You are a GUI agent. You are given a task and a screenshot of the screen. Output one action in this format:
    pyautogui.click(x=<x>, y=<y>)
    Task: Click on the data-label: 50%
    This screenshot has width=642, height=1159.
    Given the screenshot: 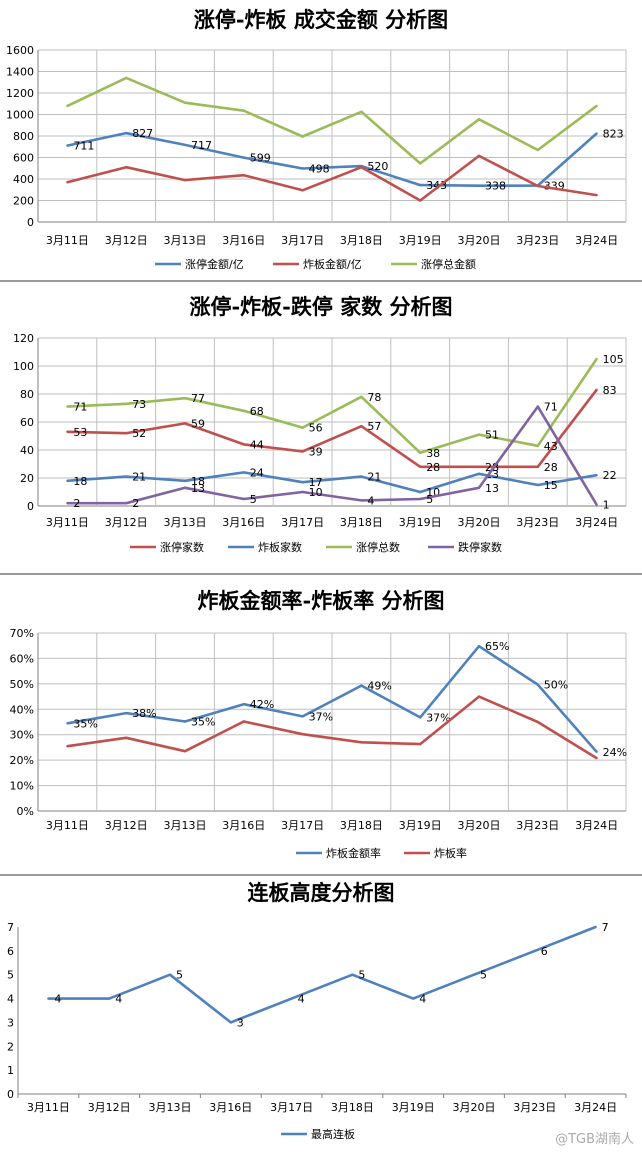 What is the action you would take?
    pyautogui.click(x=556, y=685)
    